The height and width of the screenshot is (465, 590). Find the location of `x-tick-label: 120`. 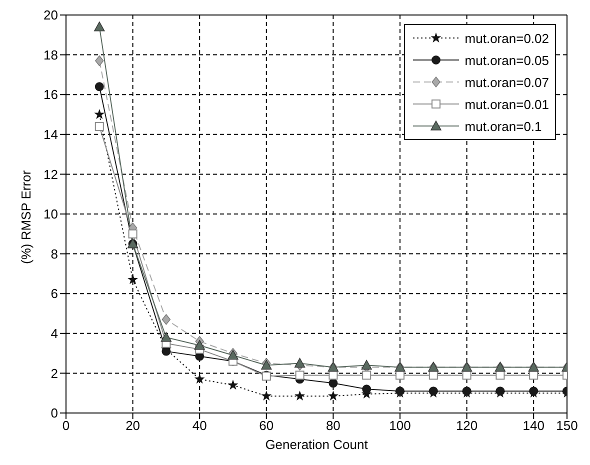

x-tick-label: 120 is located at coordinates (467, 426).